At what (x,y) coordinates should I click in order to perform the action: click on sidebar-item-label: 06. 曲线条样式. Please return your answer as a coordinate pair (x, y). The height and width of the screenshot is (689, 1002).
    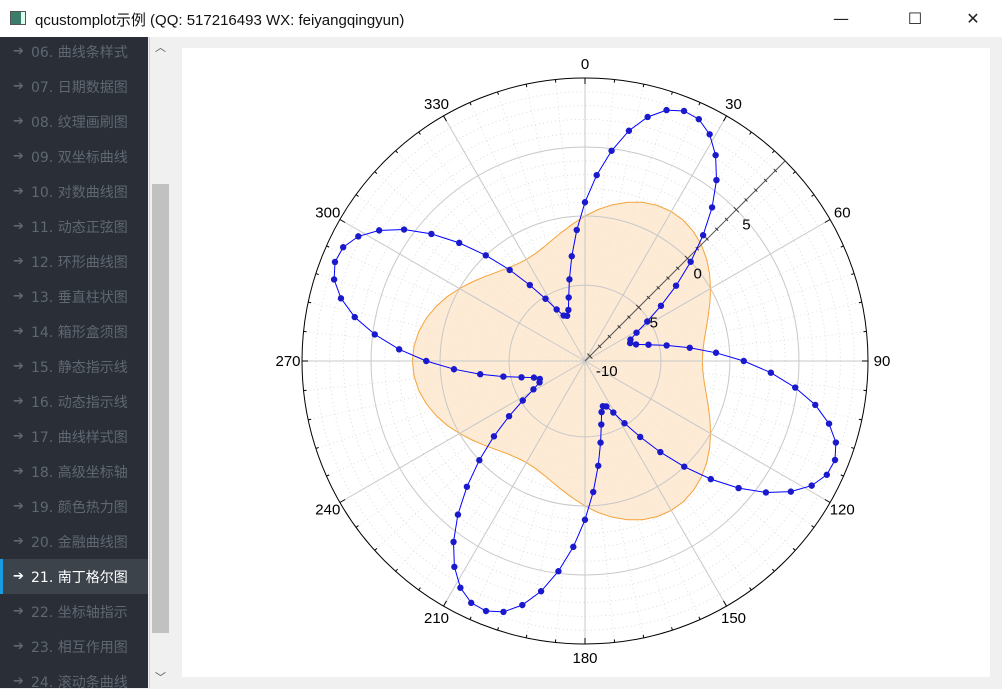
    Looking at the image, I should click on (79, 52).